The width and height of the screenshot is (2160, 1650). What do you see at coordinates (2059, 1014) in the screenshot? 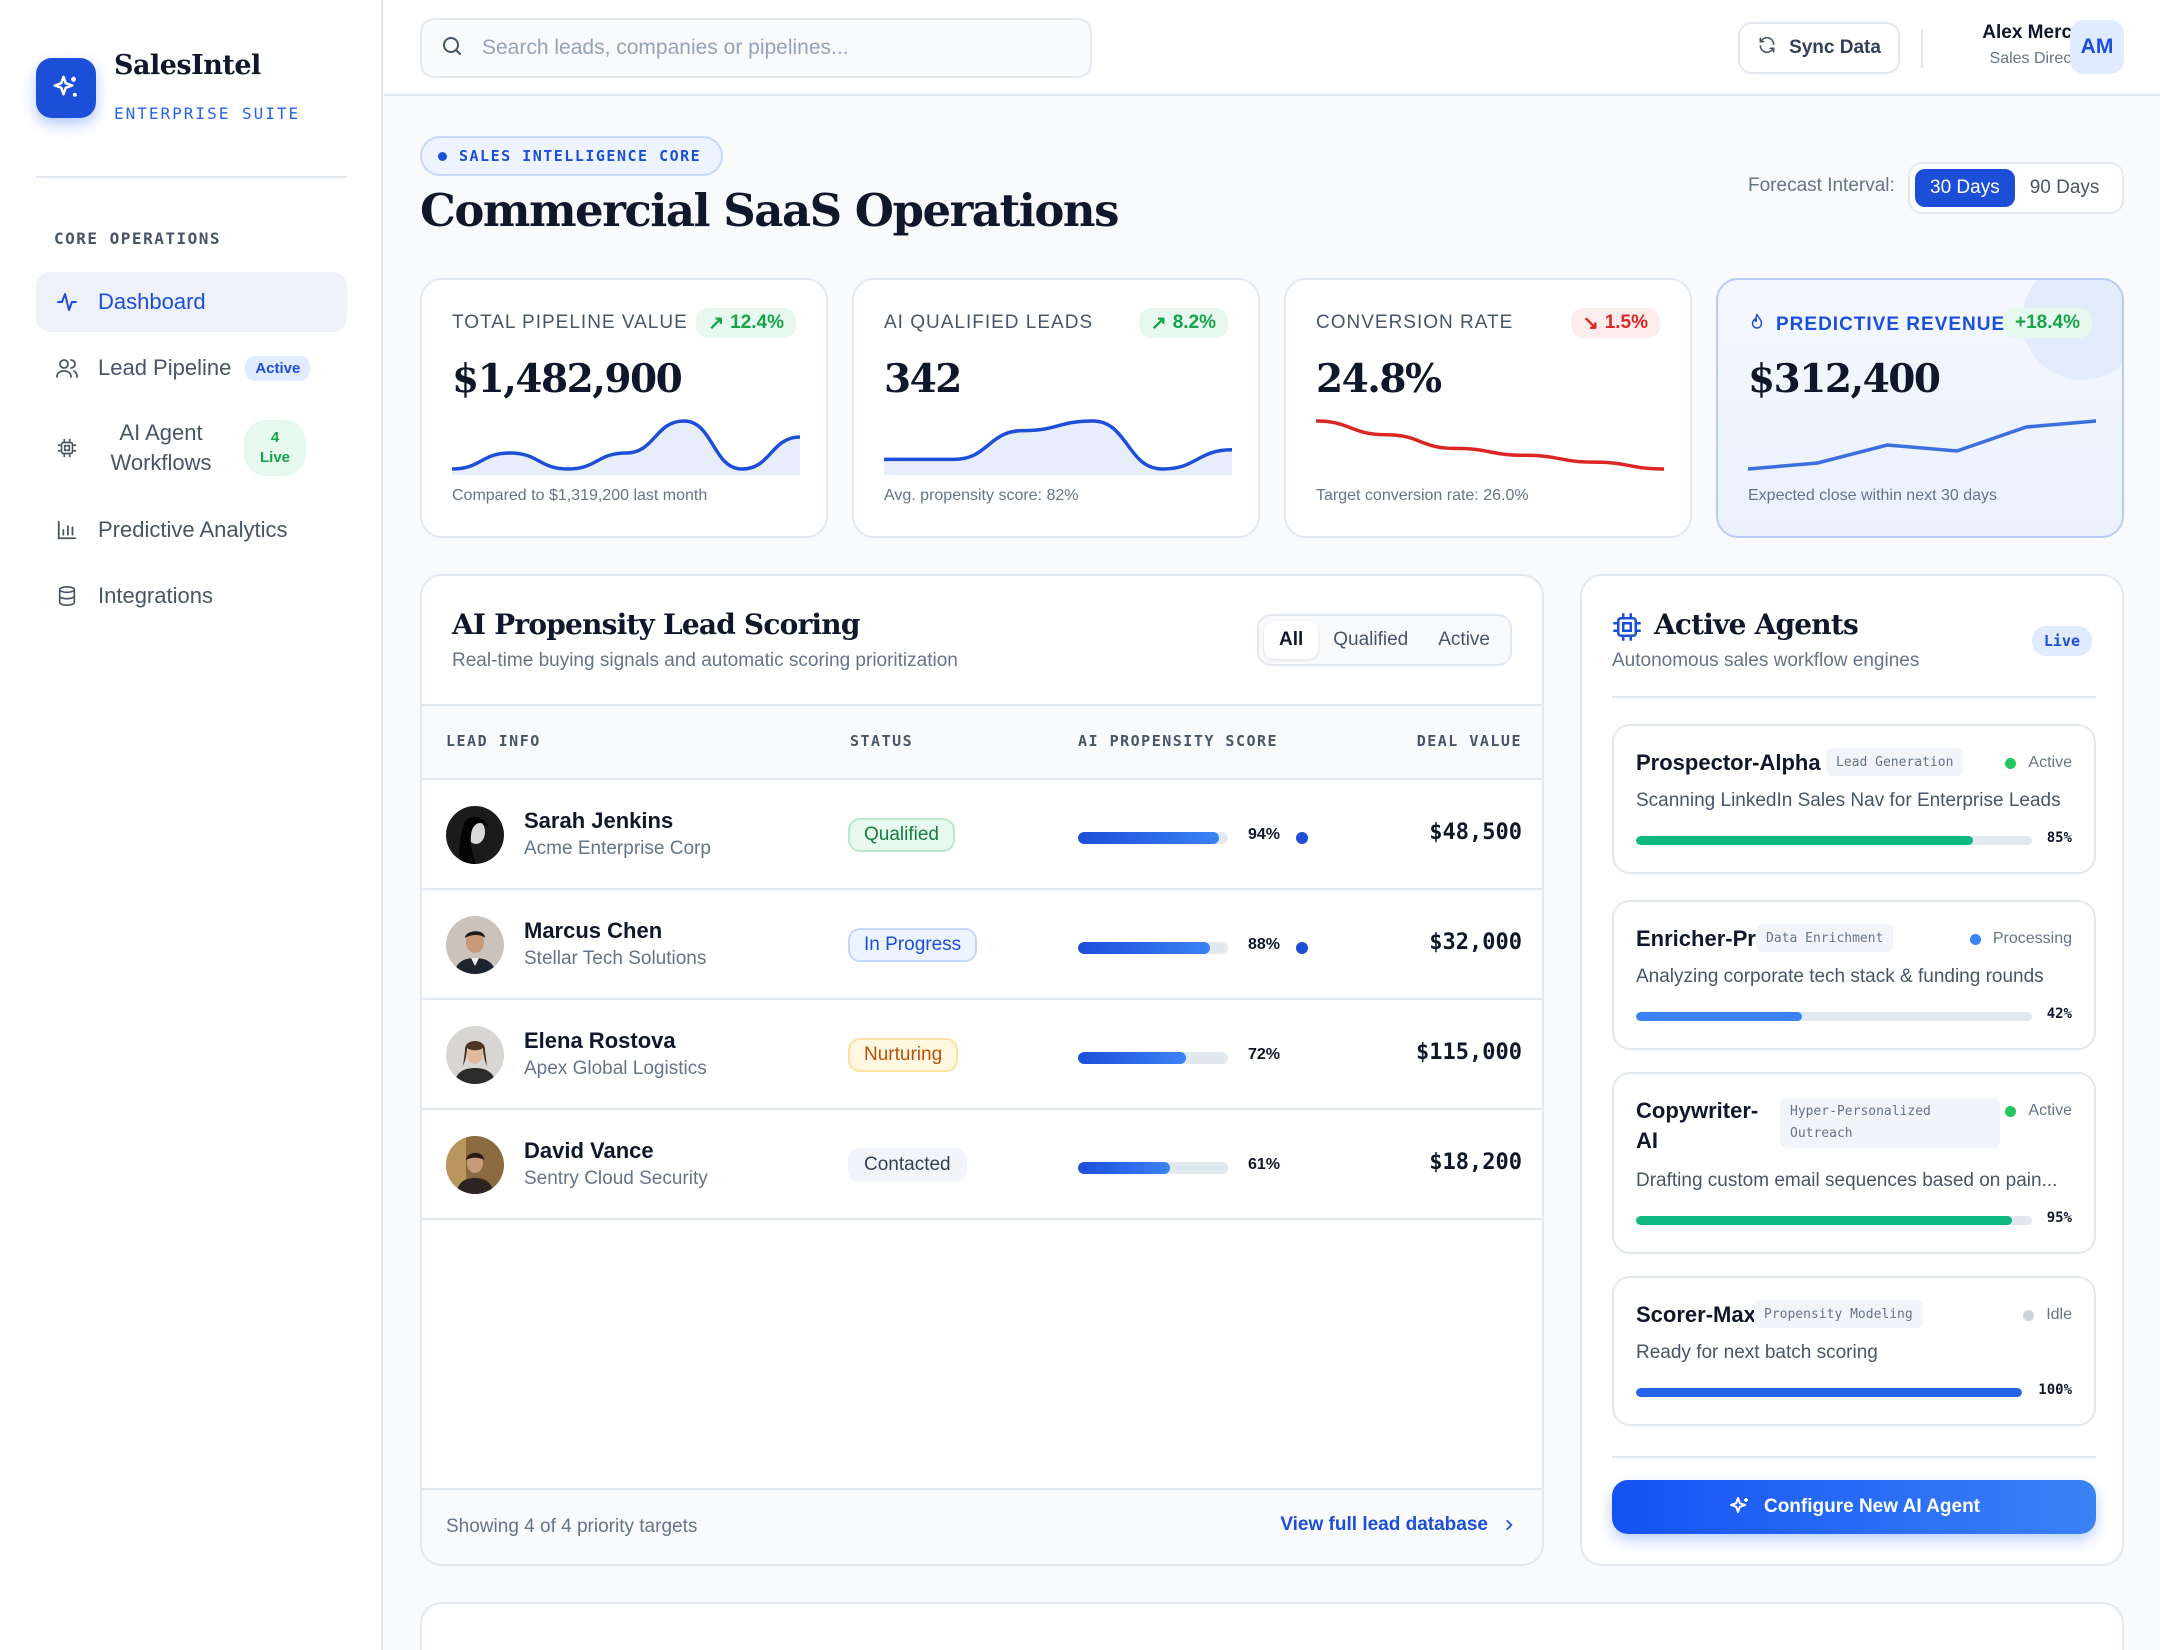
I see `agent-progress-value: 42%` at bounding box center [2059, 1014].